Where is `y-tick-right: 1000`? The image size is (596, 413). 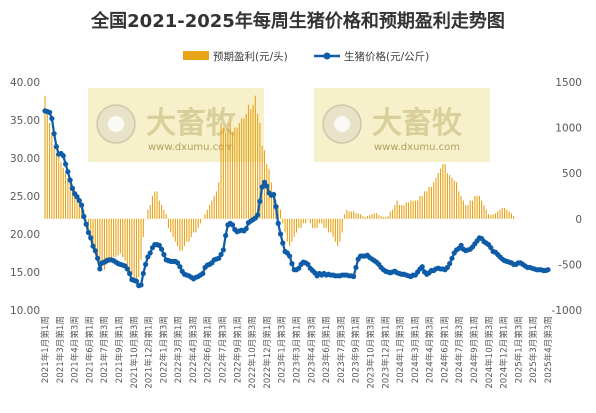
y-tick-right: 1000 is located at coordinates (568, 129).